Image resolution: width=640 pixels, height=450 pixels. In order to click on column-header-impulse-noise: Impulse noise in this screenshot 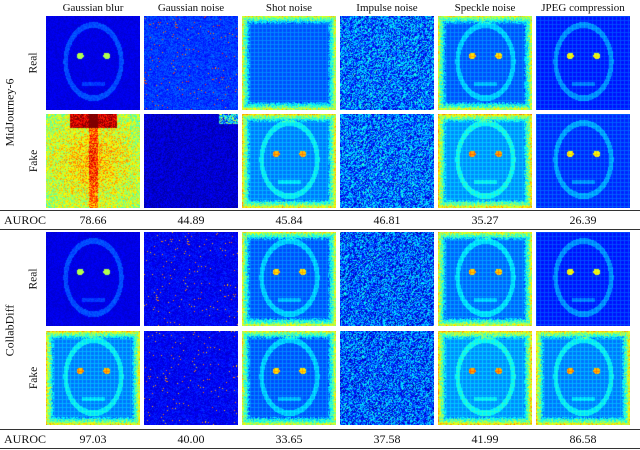, I will do `click(387, 8)`.